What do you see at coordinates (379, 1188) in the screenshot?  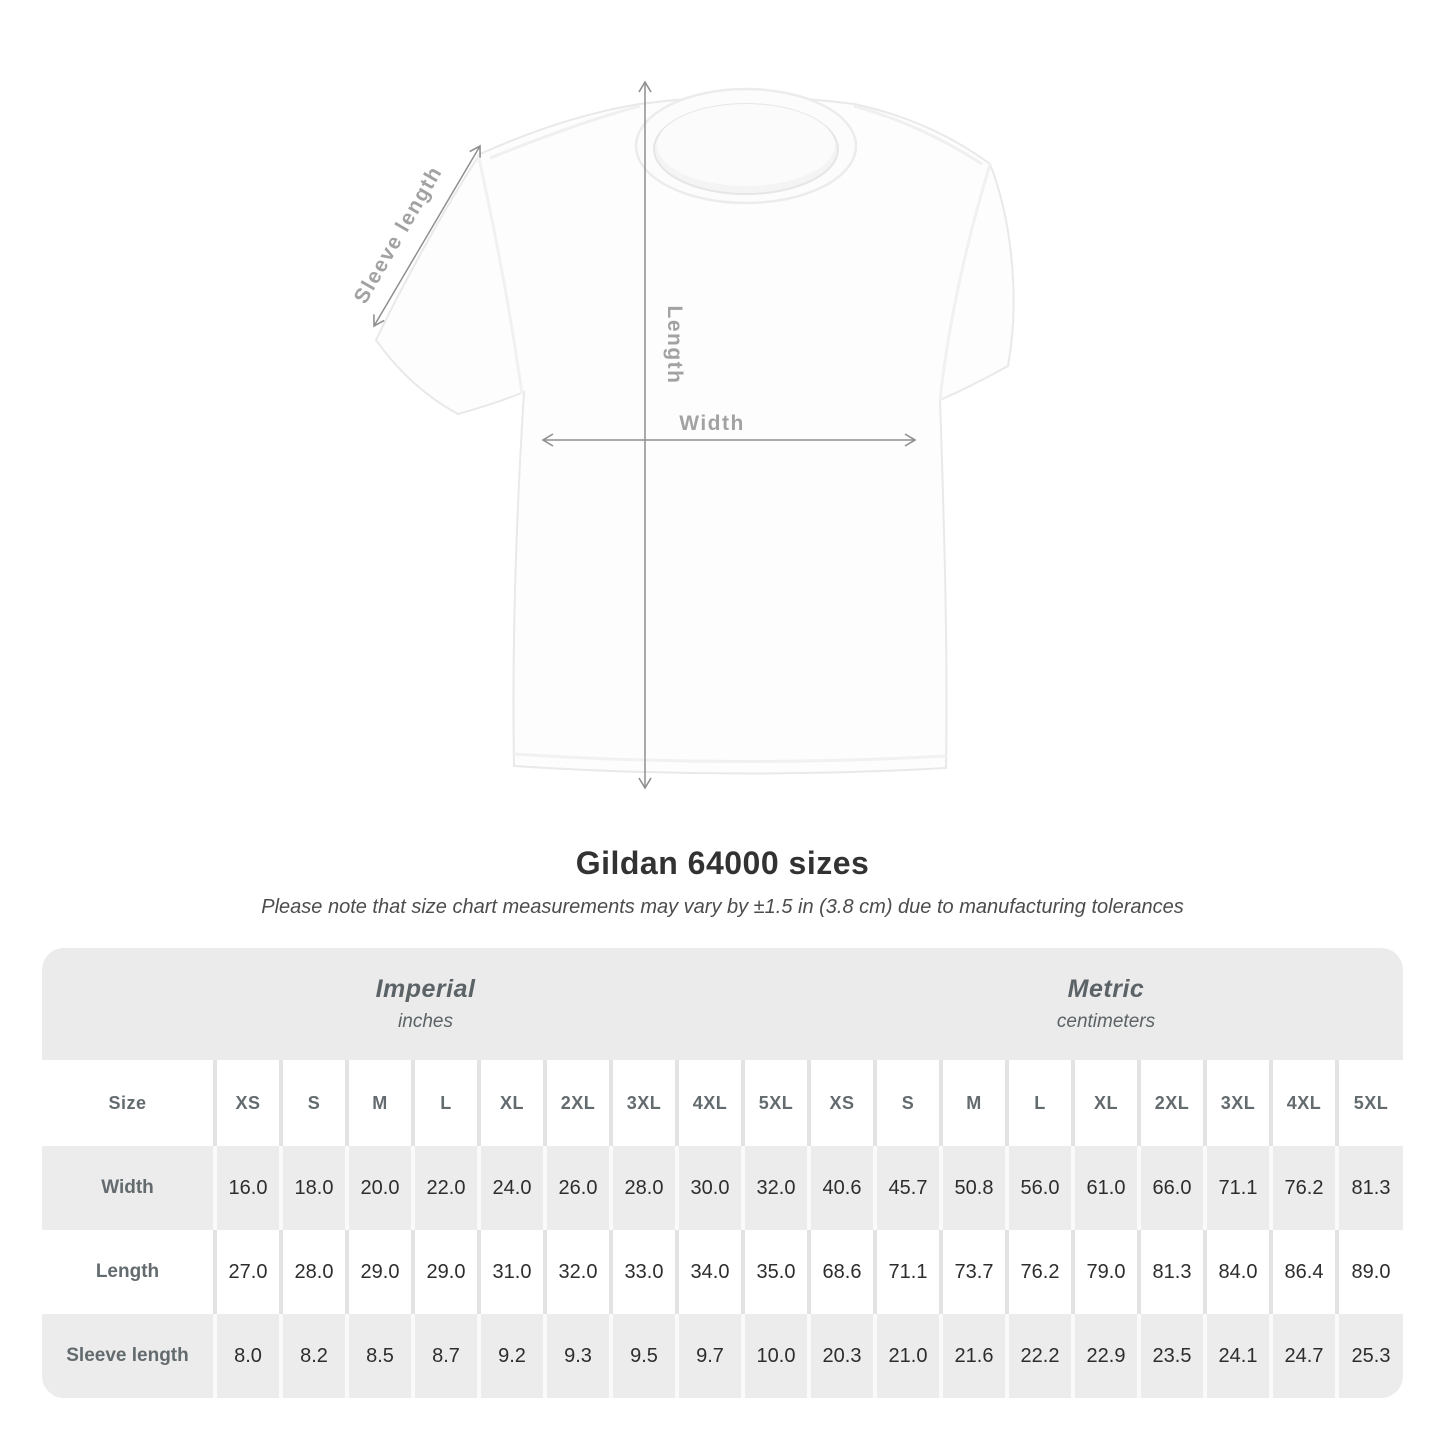 I see `table-cell: 20.0` at bounding box center [379, 1188].